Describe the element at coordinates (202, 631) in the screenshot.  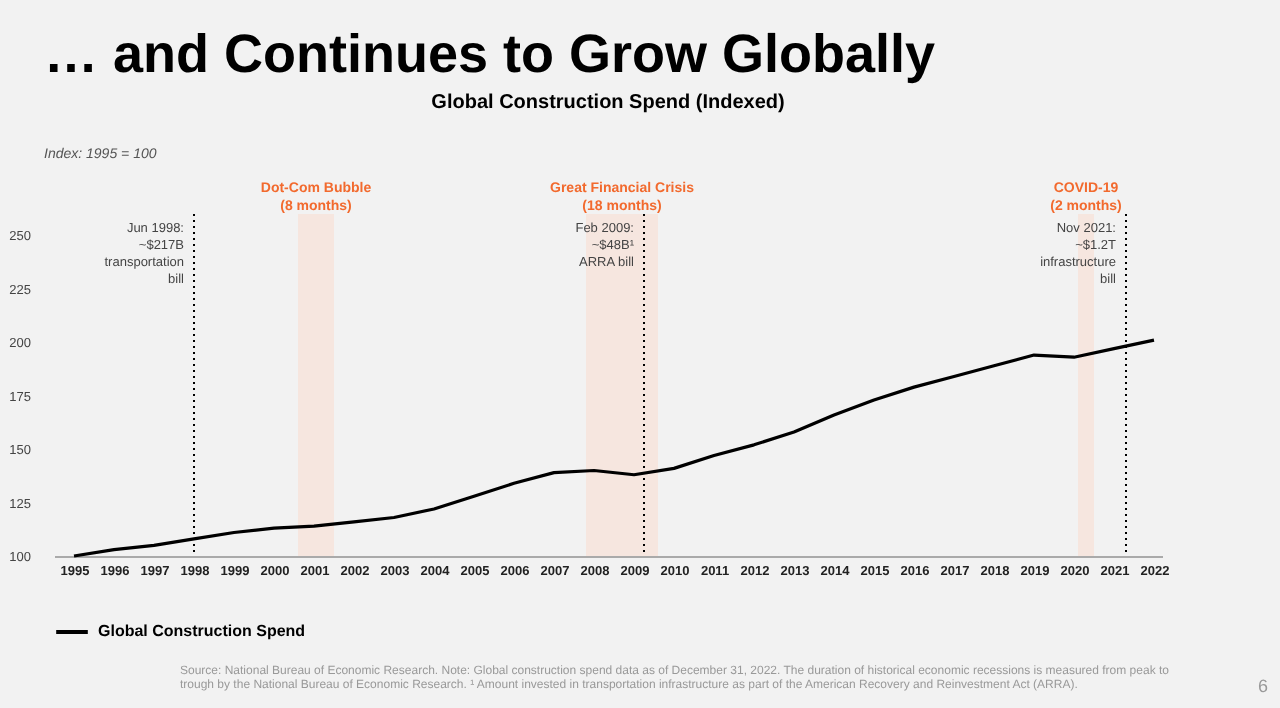
I see `legend-label: Global Construction Spend` at that location.